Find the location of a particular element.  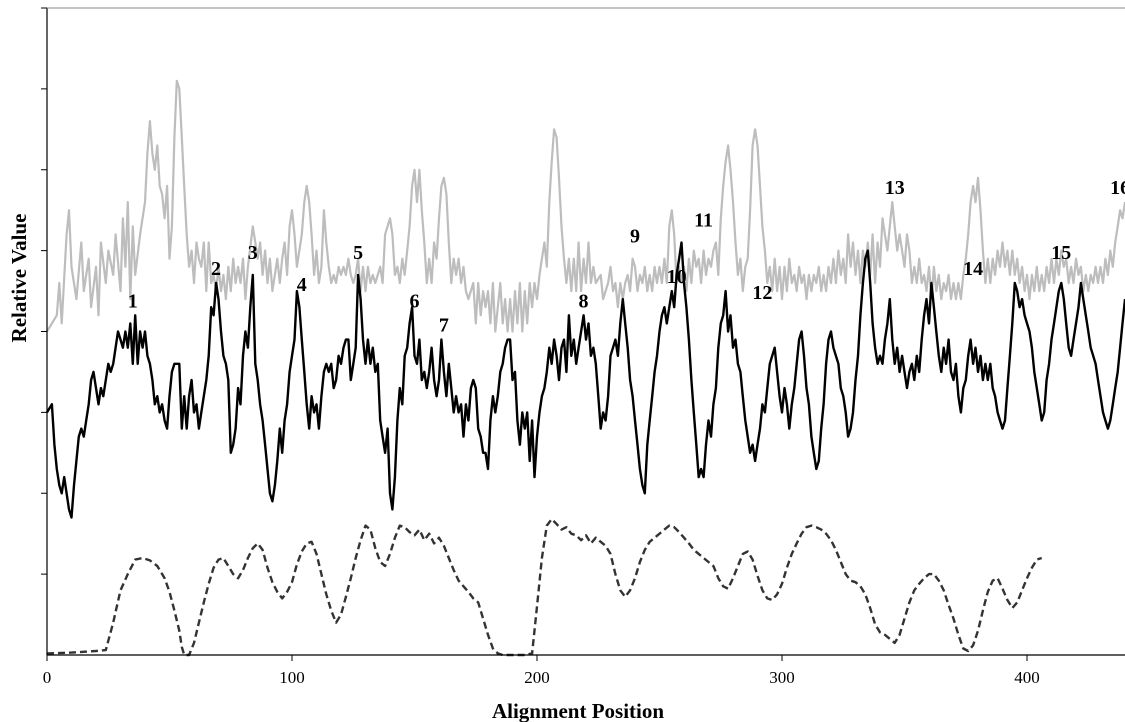

x-tick-label: 0 is located at coordinates (47, 677).